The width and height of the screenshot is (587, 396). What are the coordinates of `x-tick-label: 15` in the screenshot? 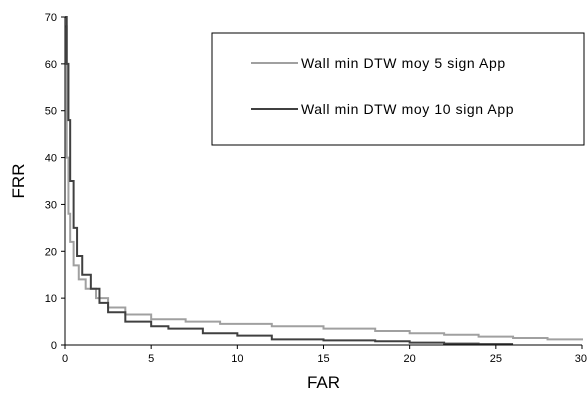 It's located at (323, 359).